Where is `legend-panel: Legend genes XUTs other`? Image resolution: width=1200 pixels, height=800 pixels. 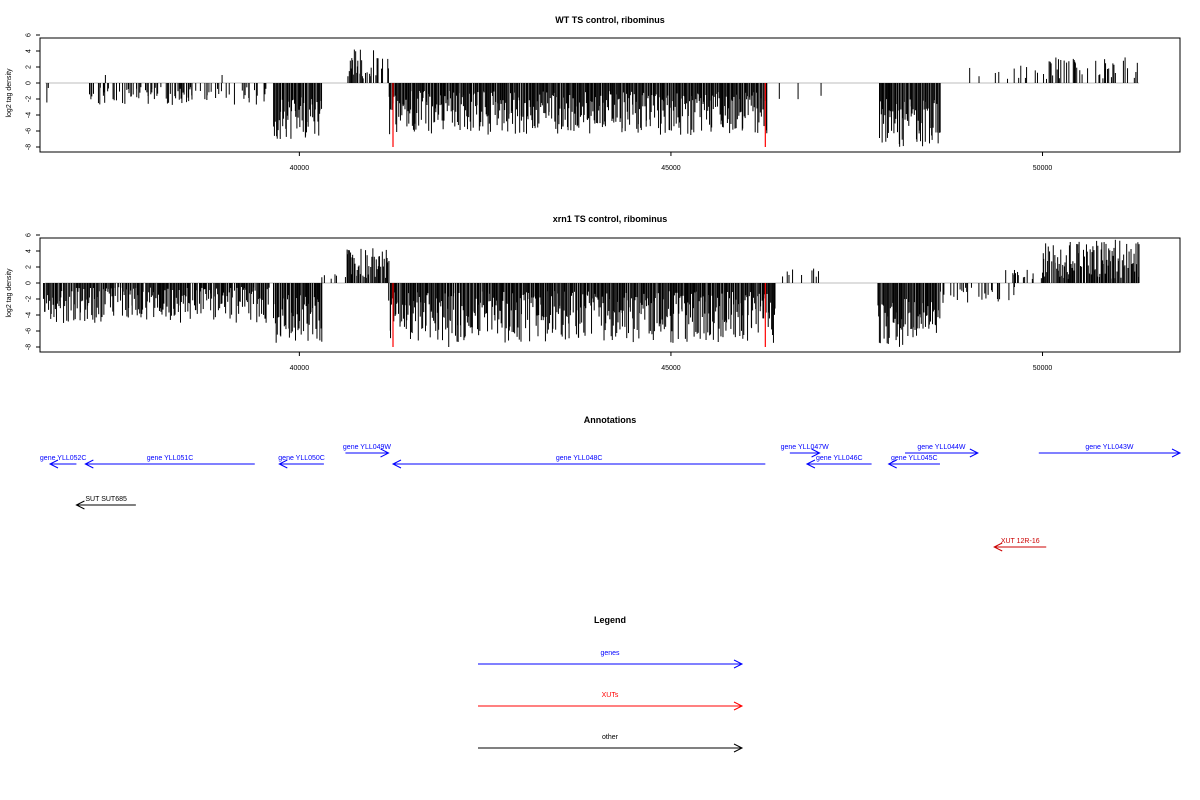
legend-panel: Legend genes XUTs other is located at coordinates (611, 684).